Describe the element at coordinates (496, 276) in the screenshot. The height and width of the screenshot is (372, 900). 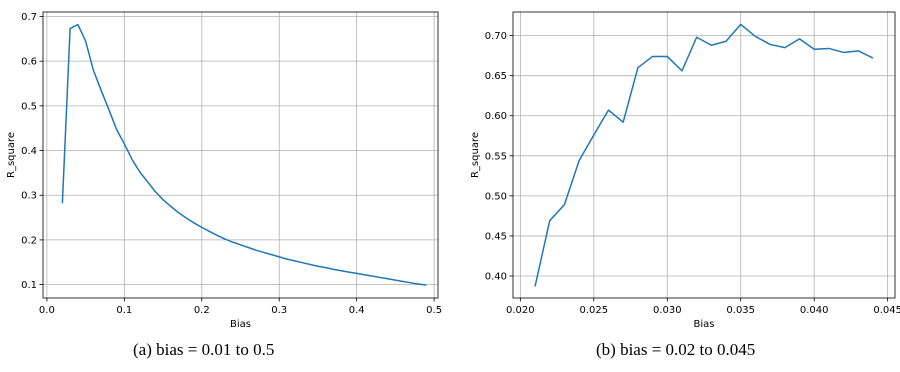
I see `chart-b-y-tick-label: 0.40` at that location.